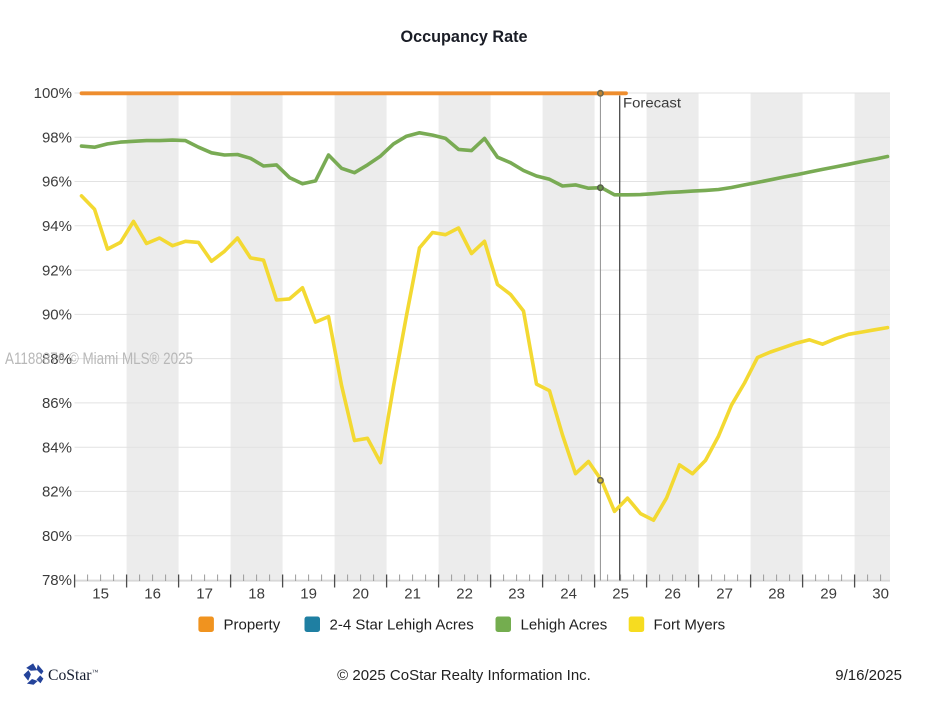  What do you see at coordinates (652, 104) in the screenshot?
I see `svg-text: Forecast` at bounding box center [652, 104].